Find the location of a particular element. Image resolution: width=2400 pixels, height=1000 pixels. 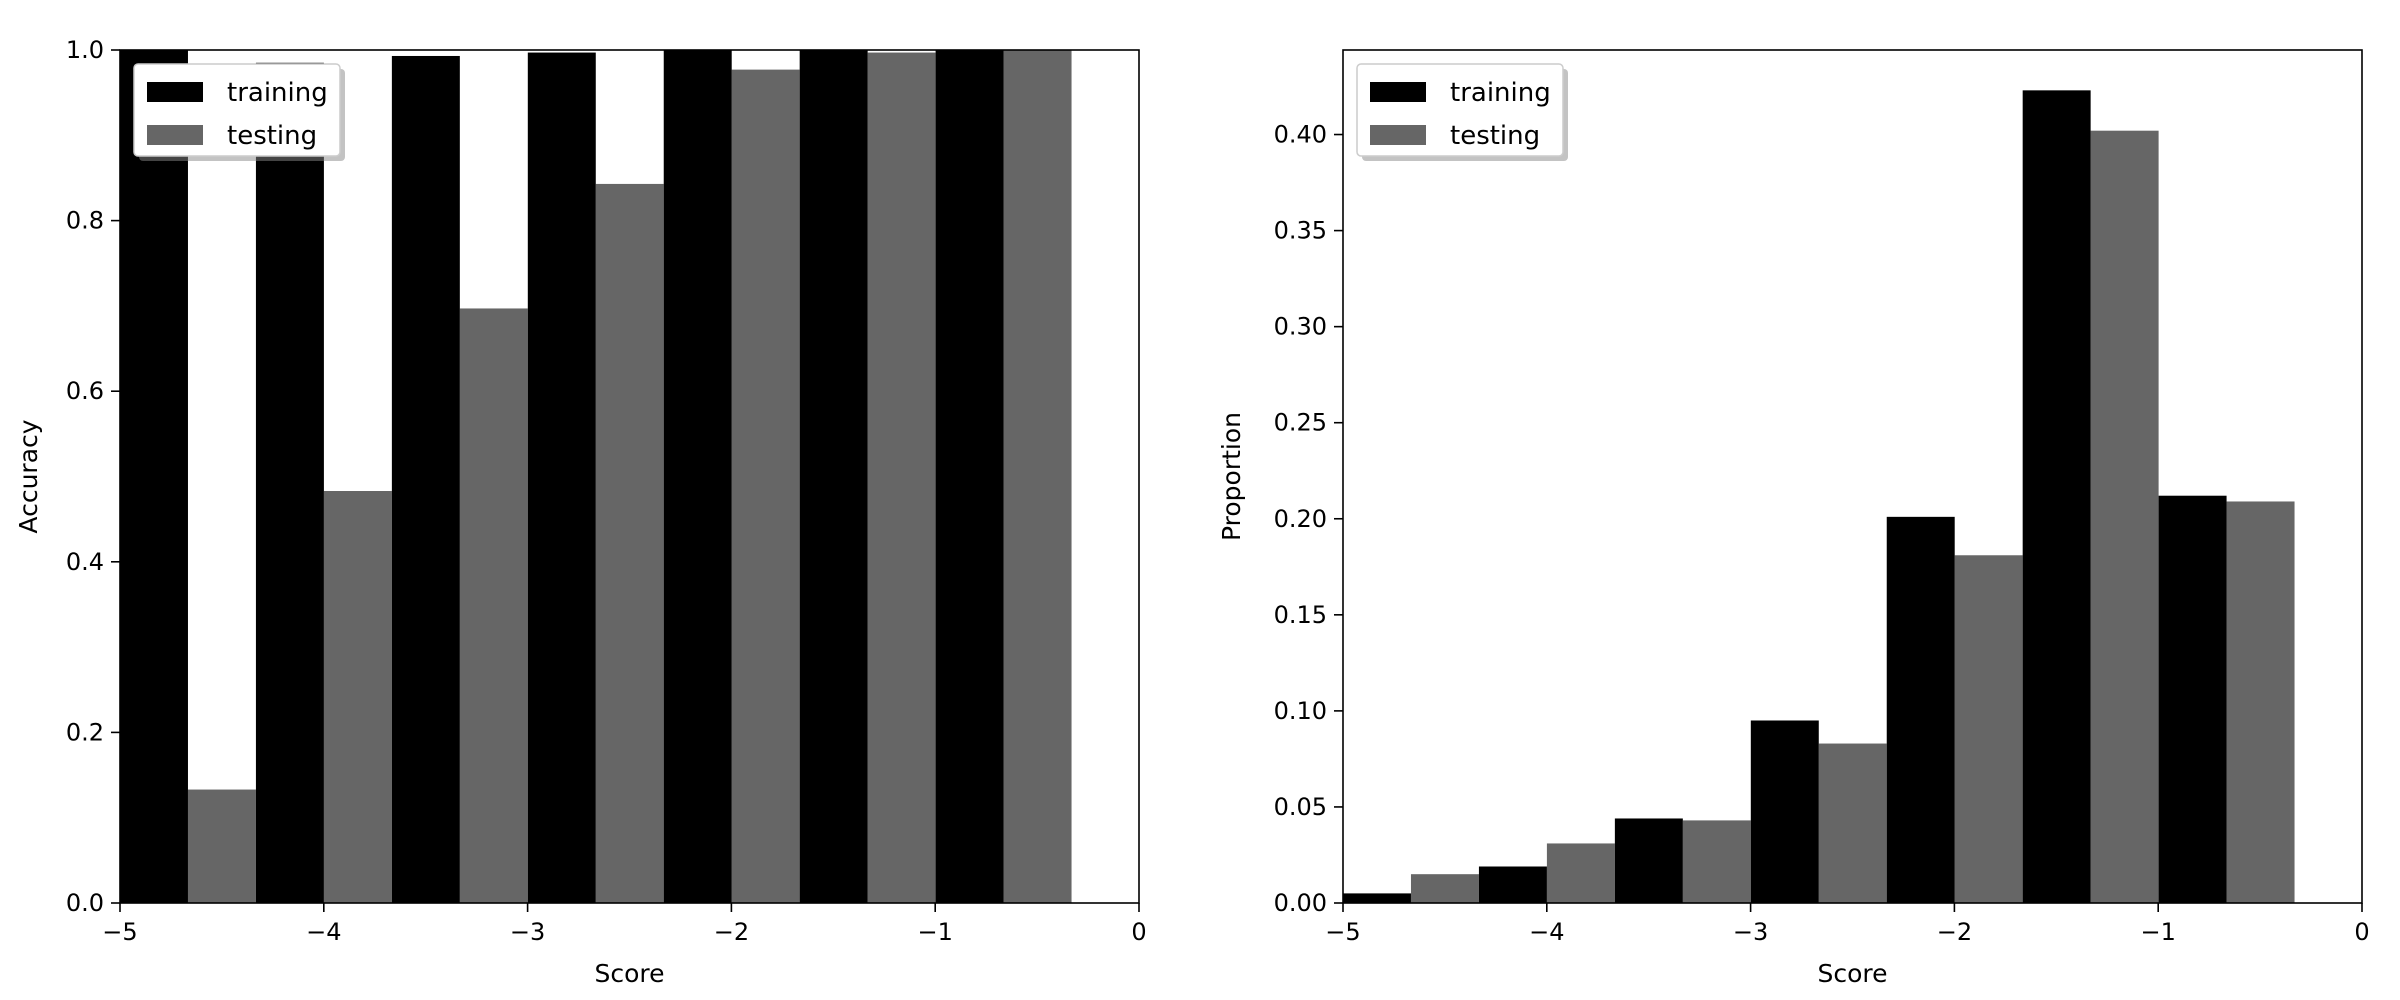

y-tick-label: 0.2 is located at coordinates (85, 732).